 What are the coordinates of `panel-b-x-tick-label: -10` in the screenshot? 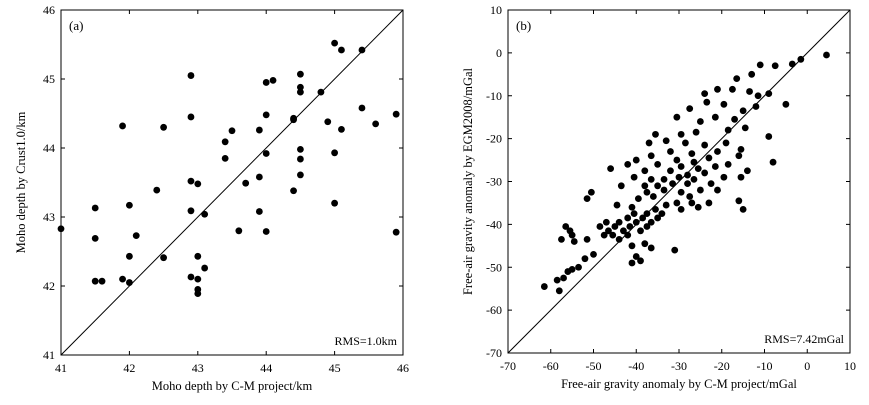 It's located at (765, 366).